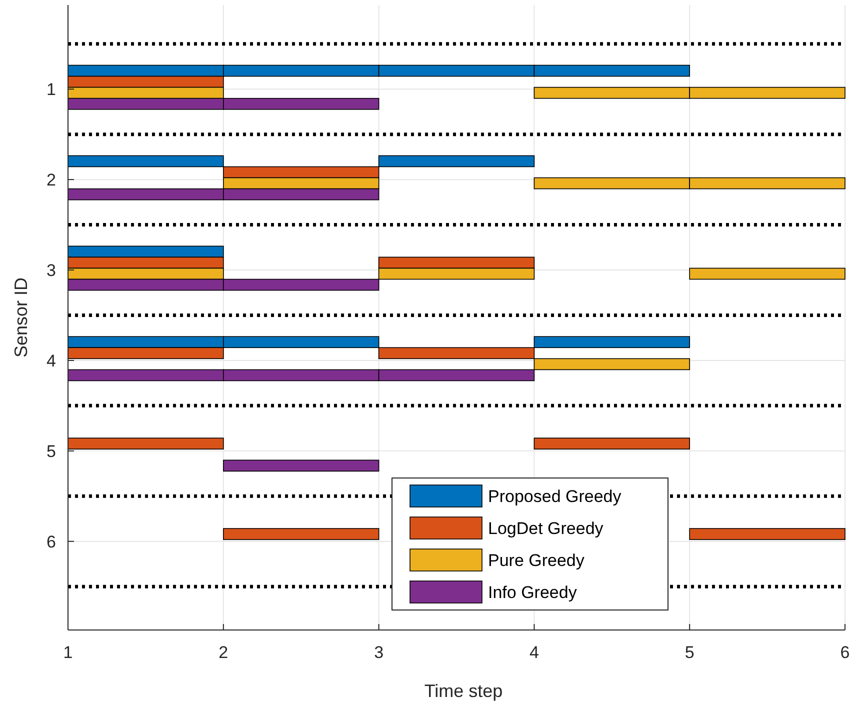  I want to click on y-tick-label: 1, so click(51, 90).